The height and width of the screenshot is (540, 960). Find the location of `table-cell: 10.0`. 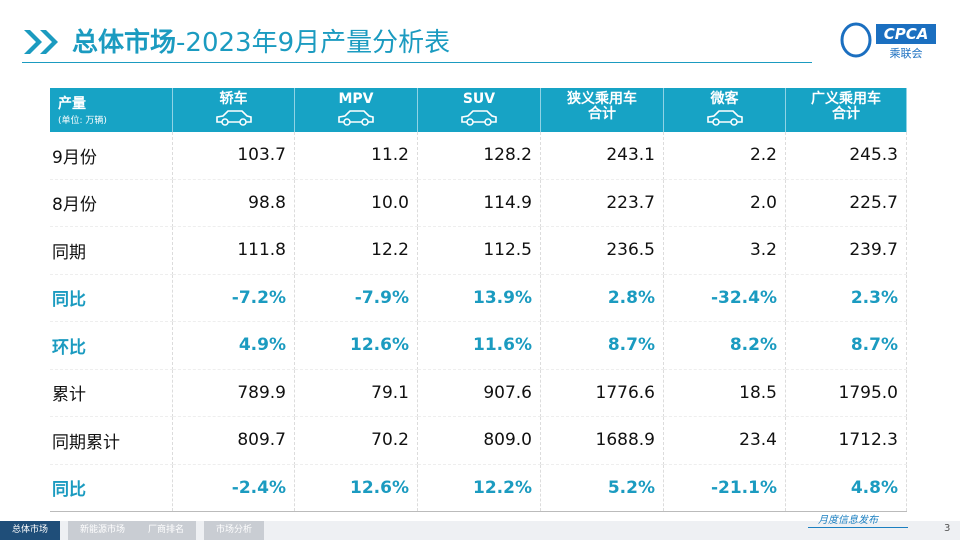

table-cell: 10.0 is located at coordinates (356, 203).